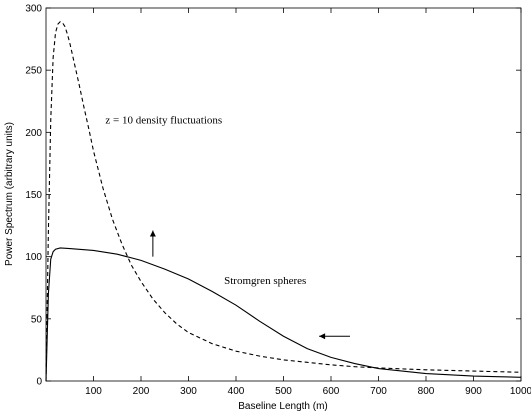 This screenshot has width=531, height=412. What do you see at coordinates (331, 391) in the screenshot?
I see `x-tick-label: 600` at bounding box center [331, 391].